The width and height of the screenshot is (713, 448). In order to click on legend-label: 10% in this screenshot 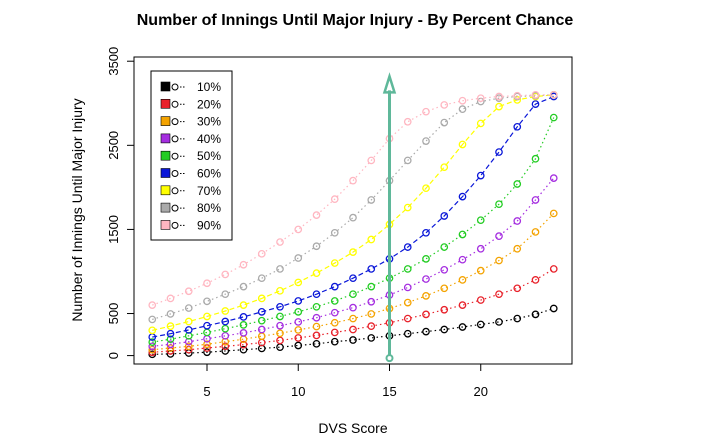, I will do `click(209, 87)`.